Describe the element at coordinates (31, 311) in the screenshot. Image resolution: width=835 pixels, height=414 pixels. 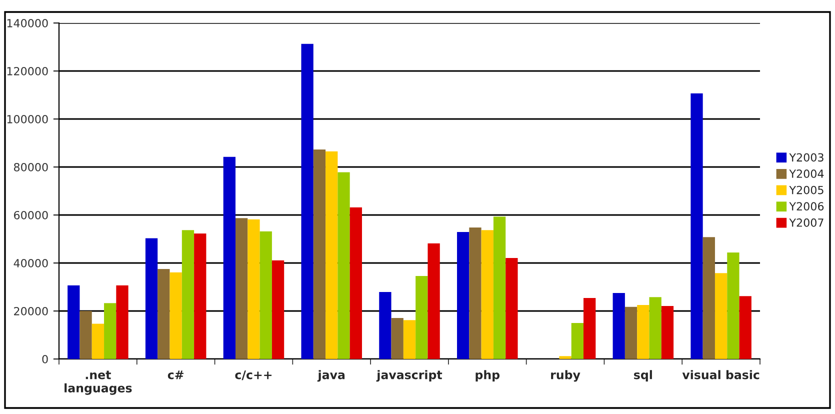
I see `y-tick-label: 20000` at that location.